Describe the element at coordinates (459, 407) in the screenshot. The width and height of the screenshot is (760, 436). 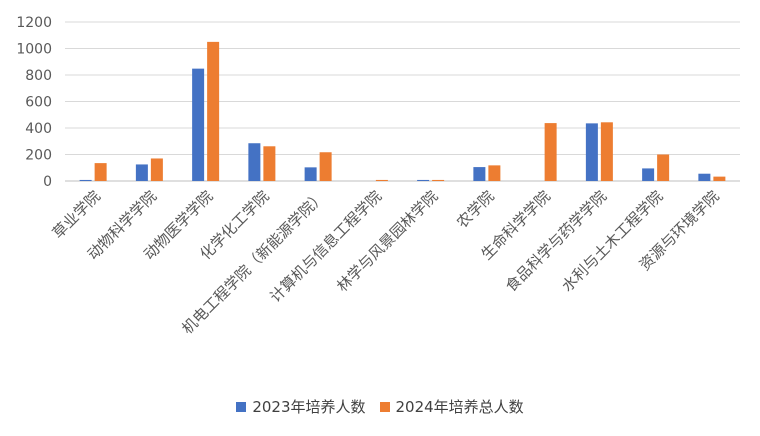
I see `legend-label-2024: 2024年培养总人数` at that location.